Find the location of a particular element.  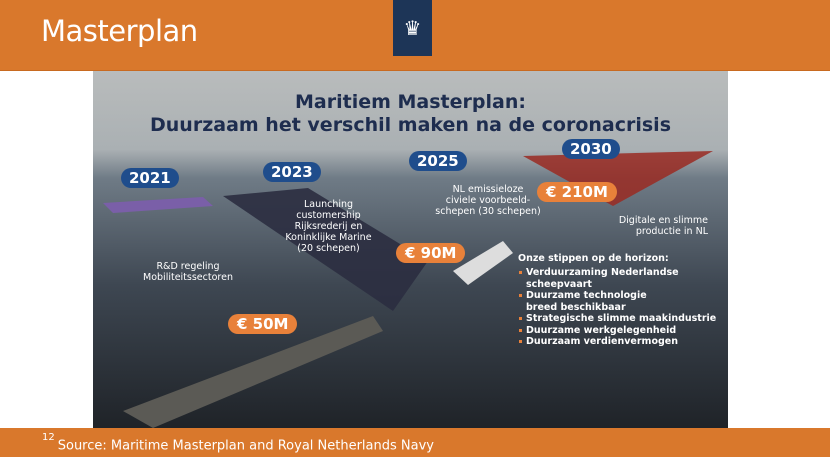

horizon-item: Strategische slimme maakindustrie is located at coordinates (617, 319).